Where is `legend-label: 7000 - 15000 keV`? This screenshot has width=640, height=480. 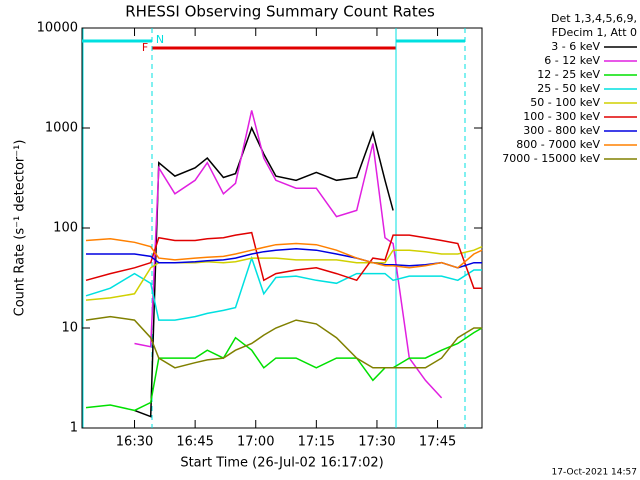 legend-label: 7000 - 15000 keV is located at coordinates (551, 158).